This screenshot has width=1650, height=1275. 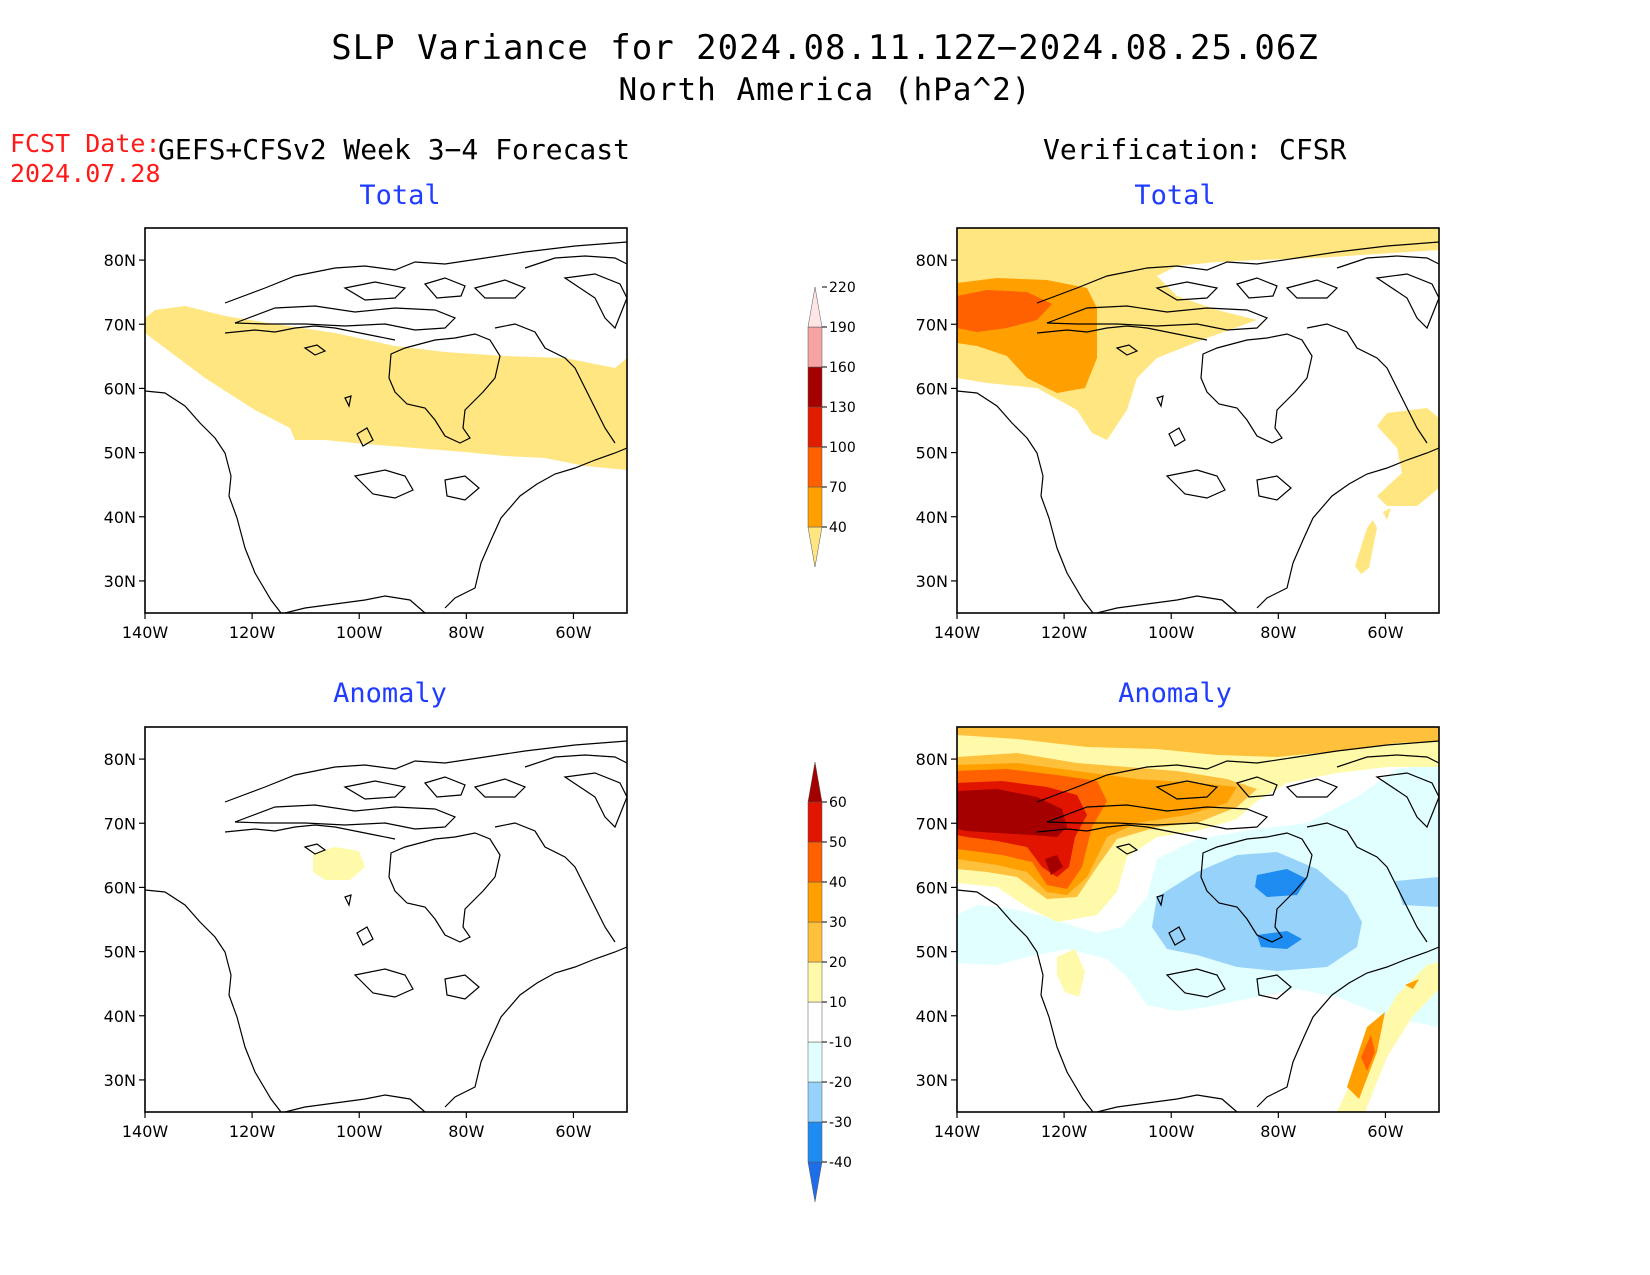 I want to click on colorbar-label: 60, so click(x=838, y=803).